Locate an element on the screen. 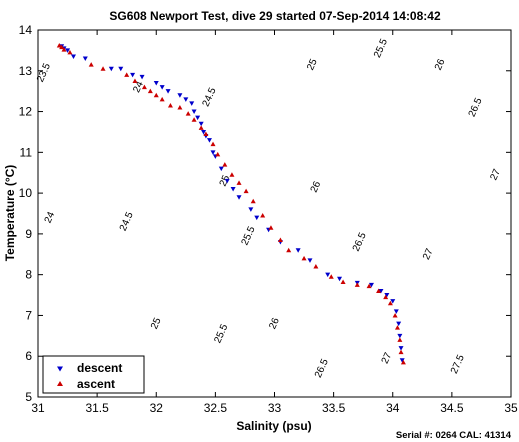  y-tick-label: 13 is located at coordinates (26, 71).